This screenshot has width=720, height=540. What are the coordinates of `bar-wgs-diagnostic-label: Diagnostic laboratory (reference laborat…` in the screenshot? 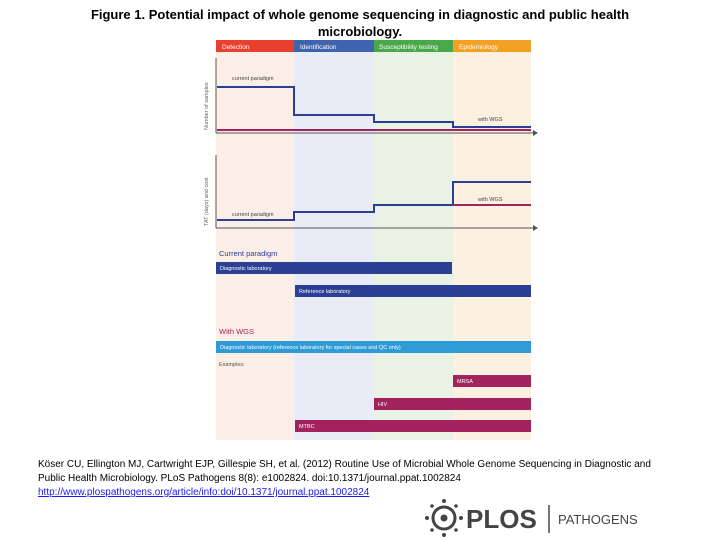 It's located at (310, 348).